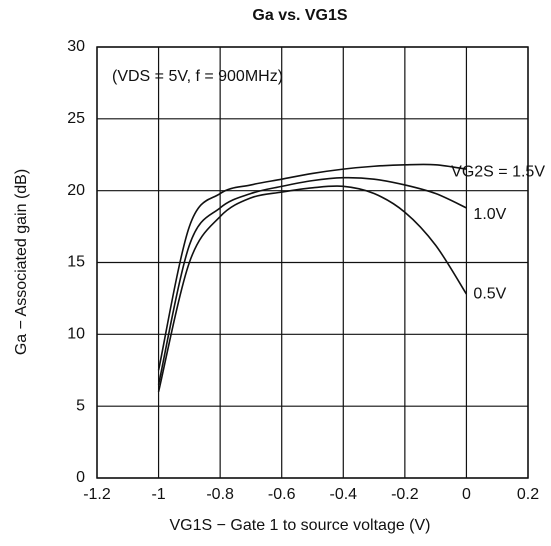  I want to click on y-tick-label: 30, so click(76, 46).